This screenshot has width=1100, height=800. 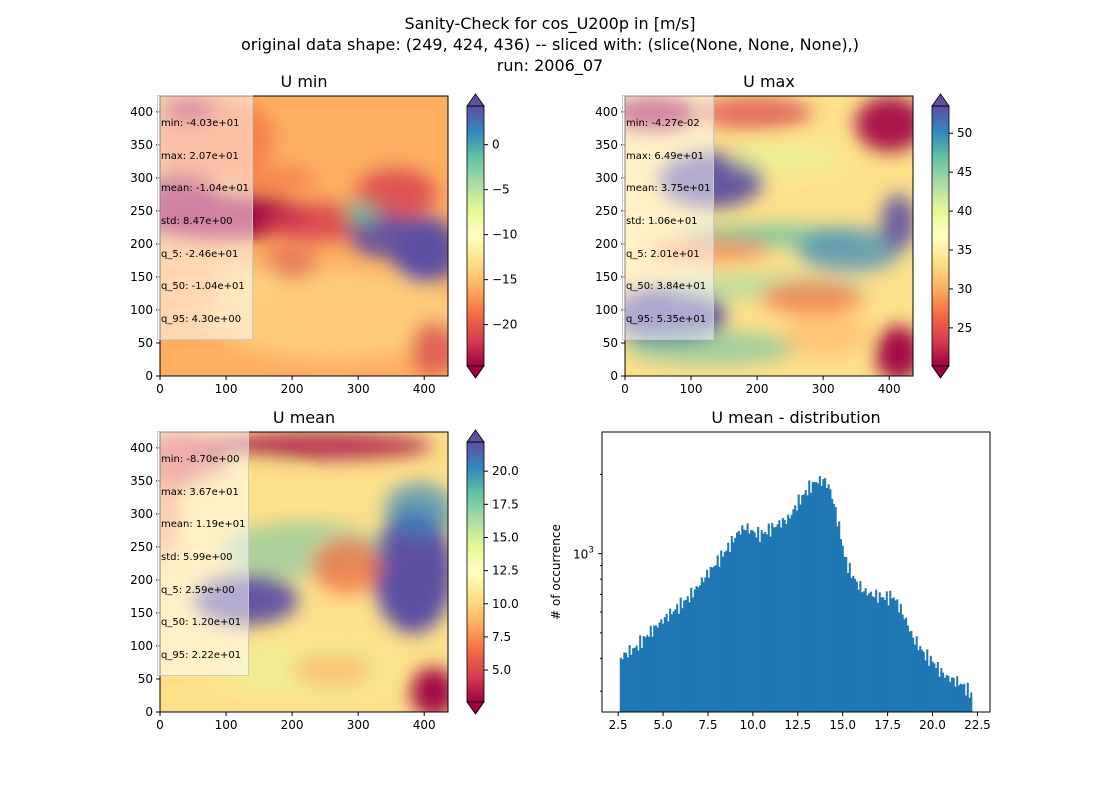 What do you see at coordinates (201, 623) in the screenshot?
I see `umean-stat-q50: q_50: 1.20e+01` at bounding box center [201, 623].